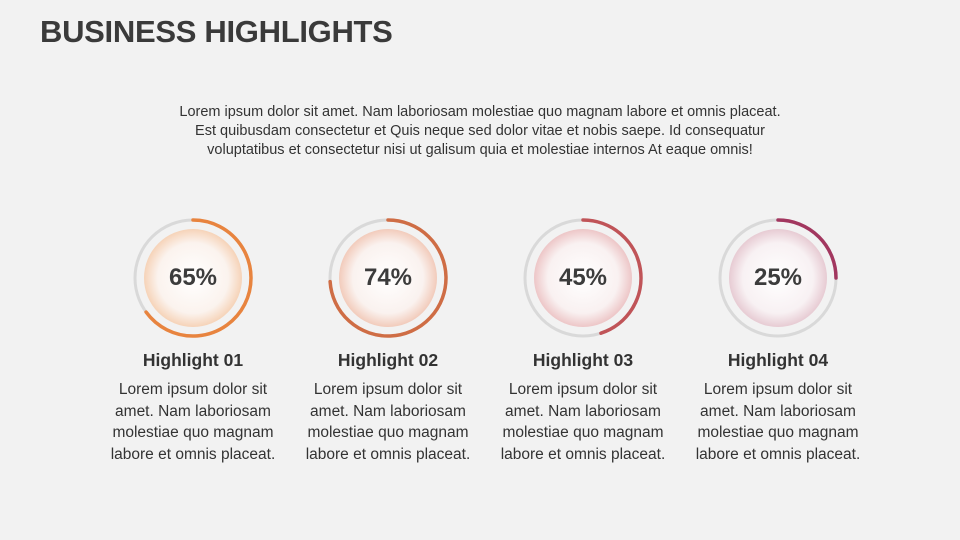  What do you see at coordinates (216, 31) in the screenshot?
I see `page-title: BUSINESS HIGHLIGHTS` at bounding box center [216, 31].